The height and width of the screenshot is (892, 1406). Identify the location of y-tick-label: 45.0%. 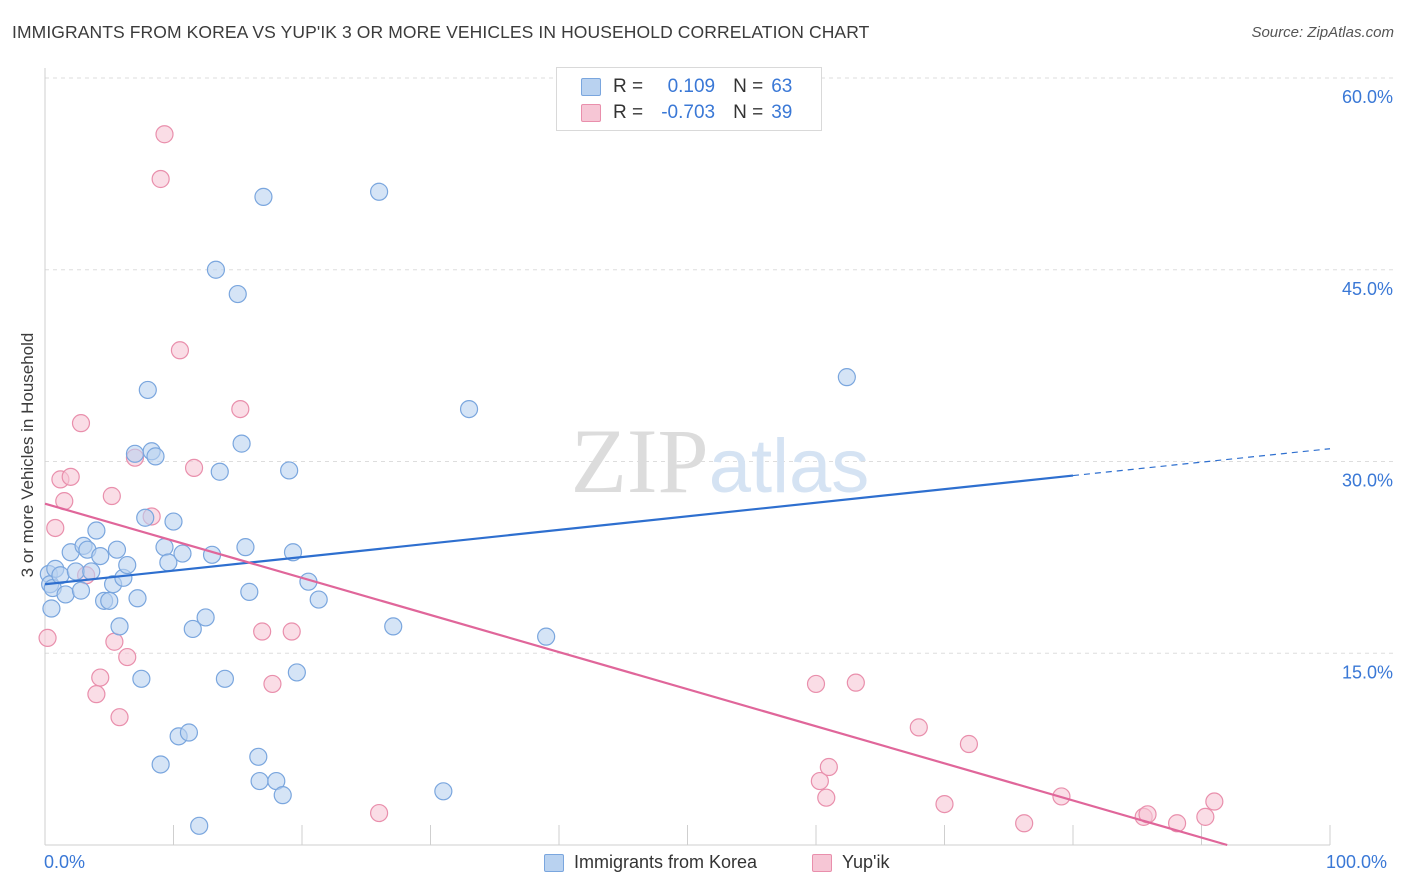
(1367, 289).